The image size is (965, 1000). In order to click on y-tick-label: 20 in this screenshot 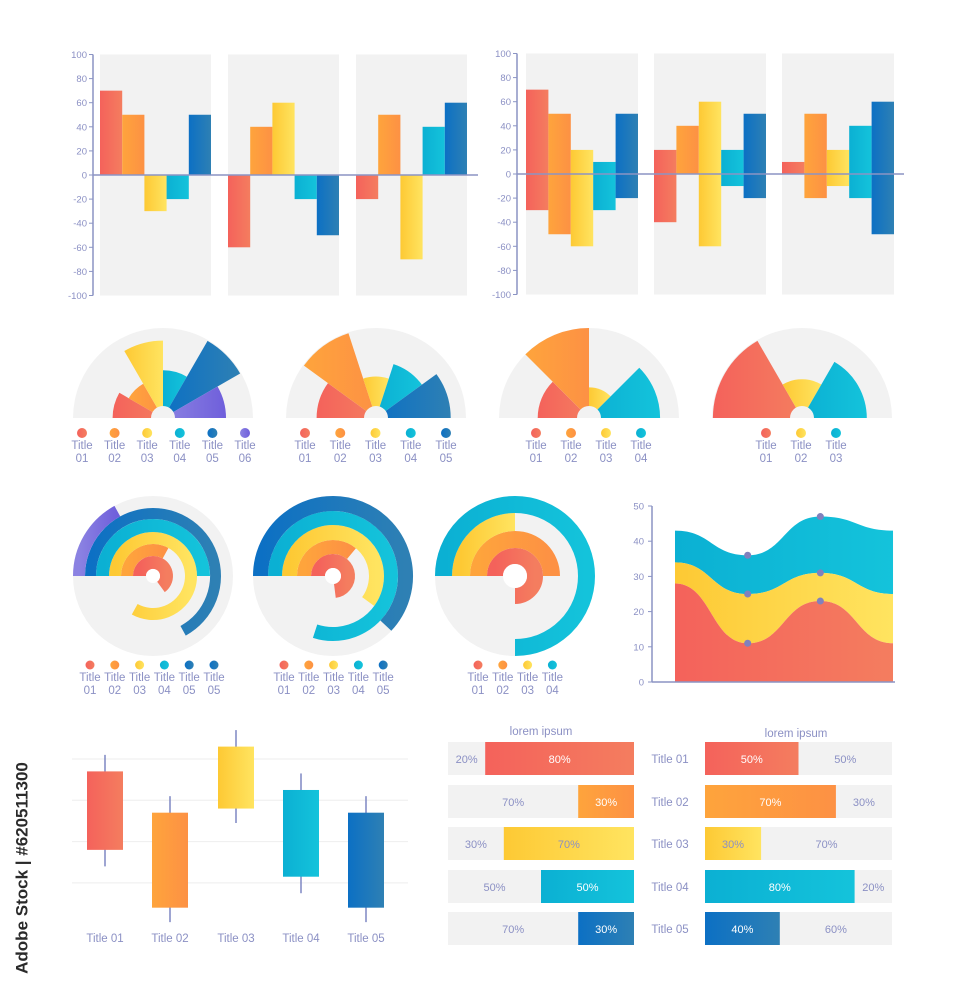, I will do `click(81, 151)`.